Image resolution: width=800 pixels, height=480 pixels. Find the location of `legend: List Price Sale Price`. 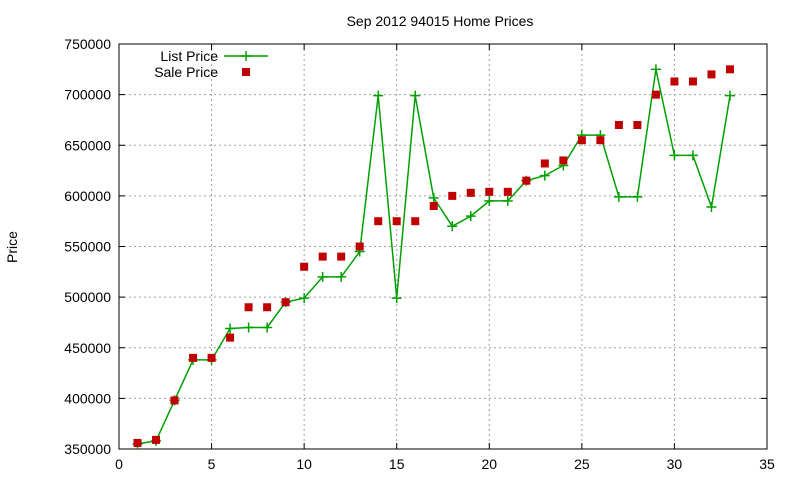

legend: List Price Sale Price is located at coordinates (211, 64).